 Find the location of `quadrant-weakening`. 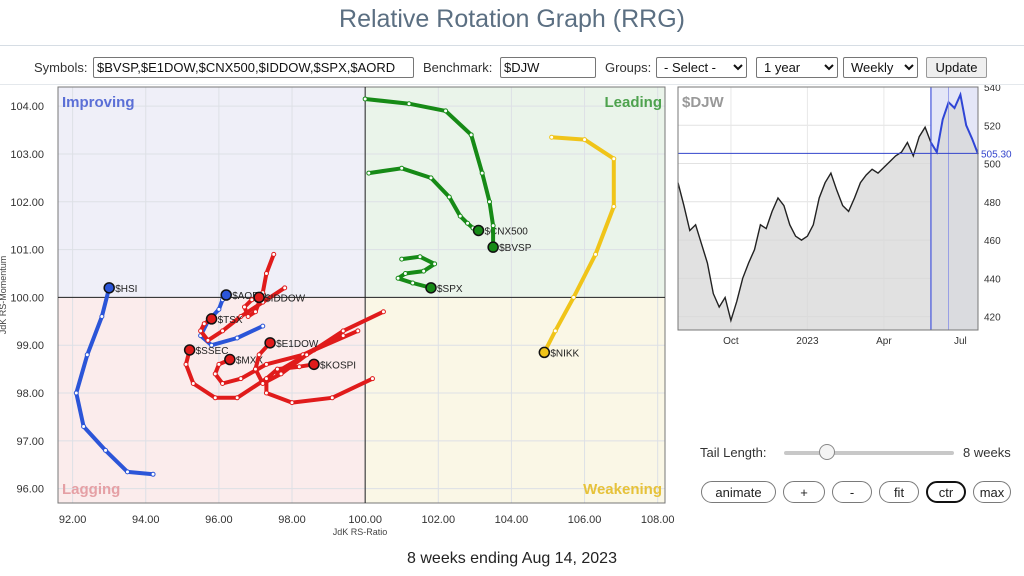

quadrant-weakening is located at coordinates (515, 400).